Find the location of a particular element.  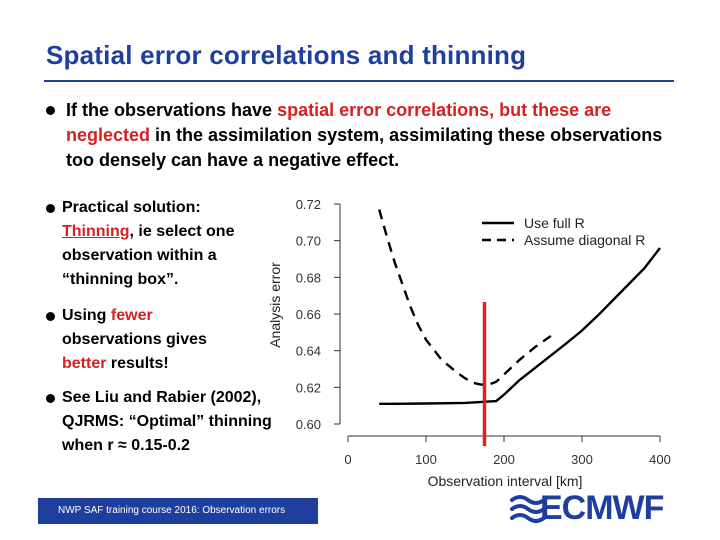

y-tick-label: 0.68 is located at coordinates (308, 277).